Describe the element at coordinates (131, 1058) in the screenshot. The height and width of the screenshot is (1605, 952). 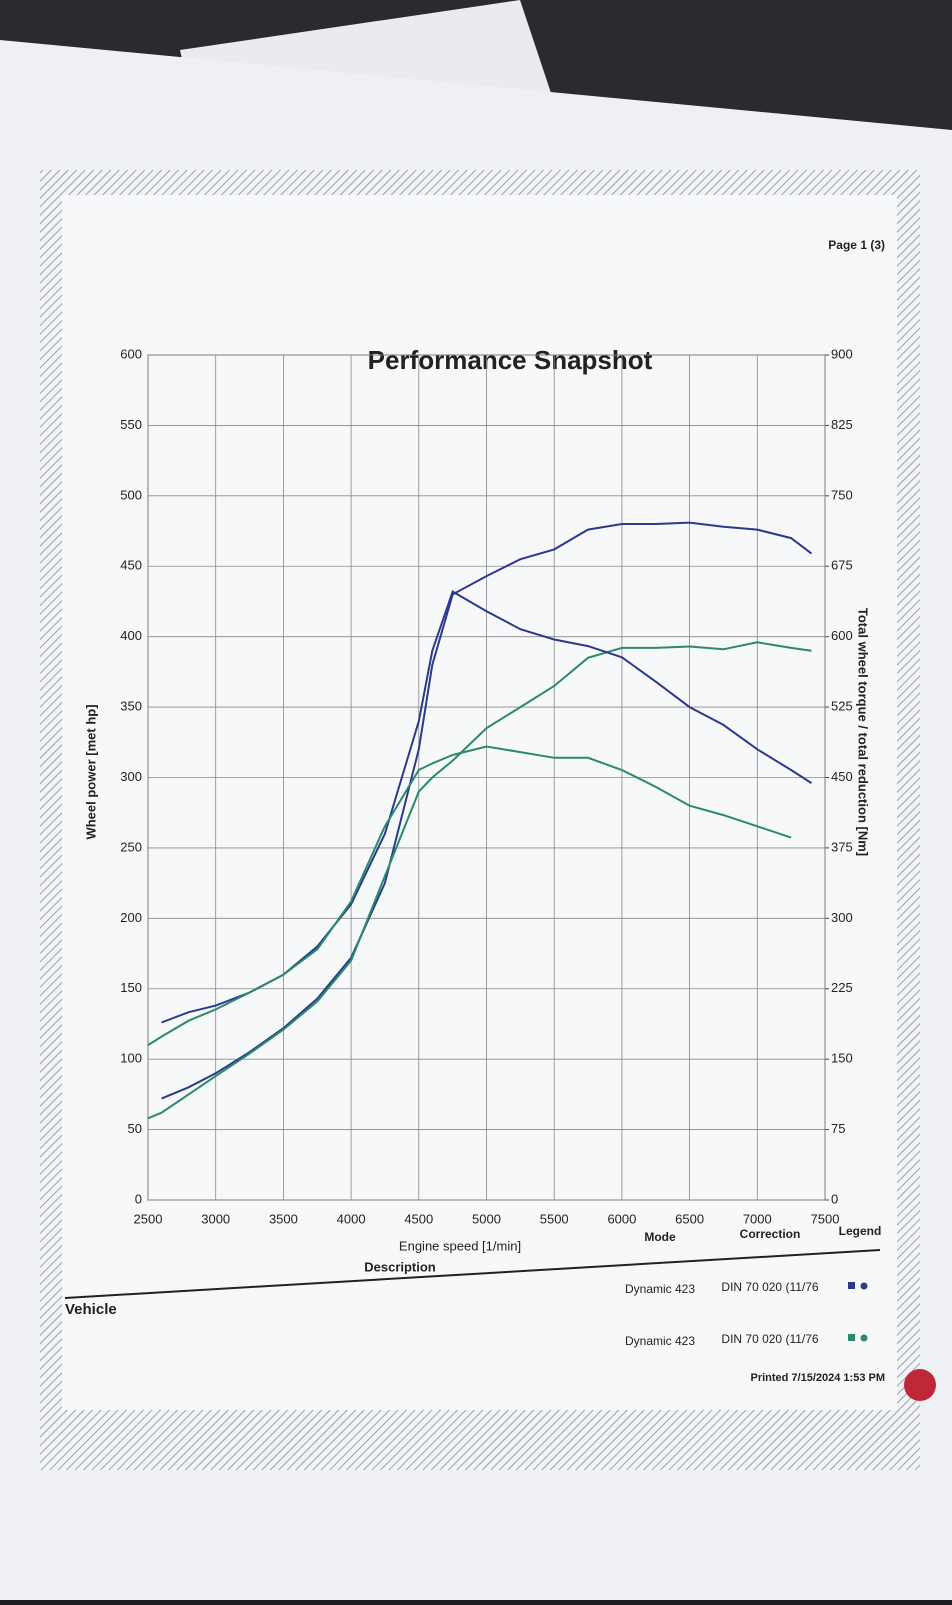
I see `y-tick-label: 100` at that location.